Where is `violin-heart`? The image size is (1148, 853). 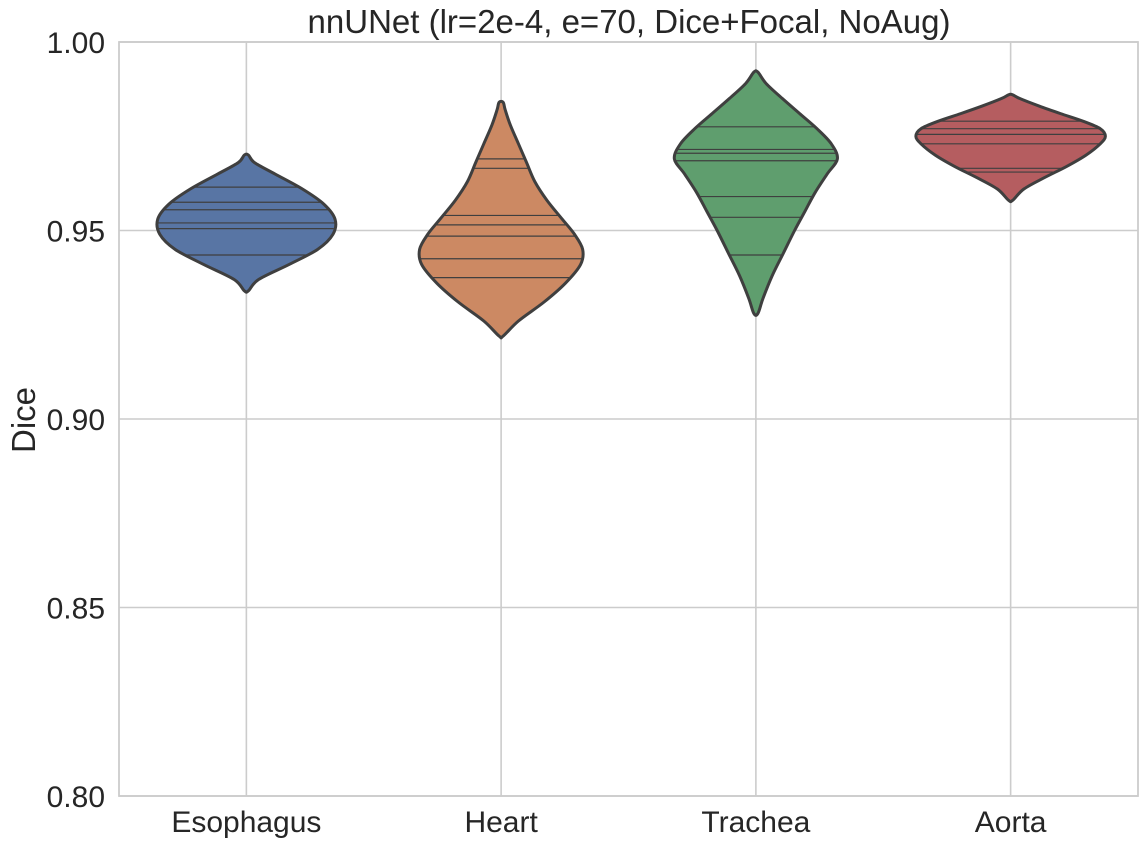
violin-heart is located at coordinates (501, 219).